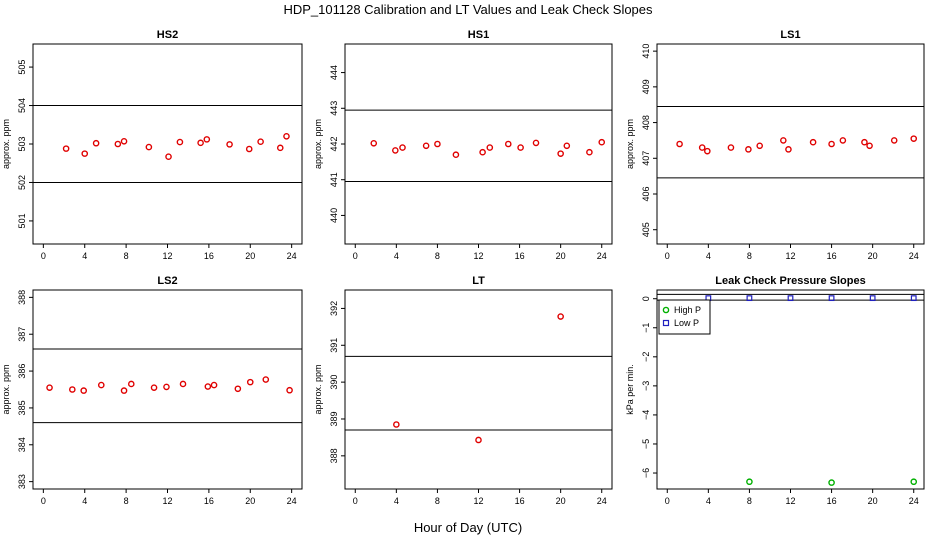 Image resolution: width=936 pixels, height=540 pixels. I want to click on y-tick-label: 384, so click(22, 444).